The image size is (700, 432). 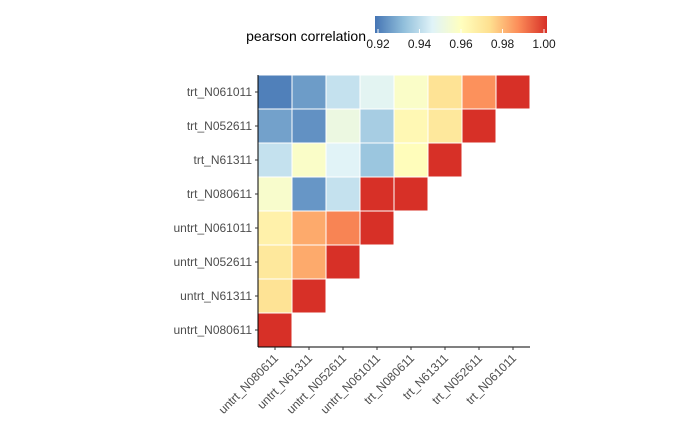 What do you see at coordinates (377, 160) in the screenshot?
I see `heatmap-cell-untrt_N061011-trt_N61311` at bounding box center [377, 160].